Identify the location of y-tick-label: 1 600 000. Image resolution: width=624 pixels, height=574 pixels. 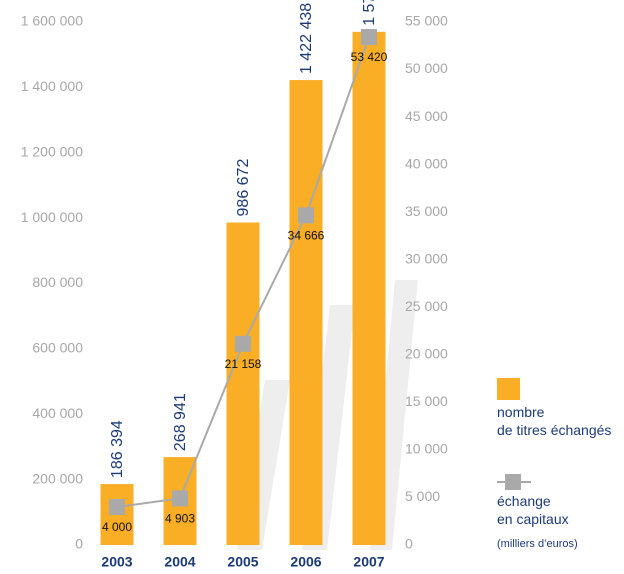
(52, 21).